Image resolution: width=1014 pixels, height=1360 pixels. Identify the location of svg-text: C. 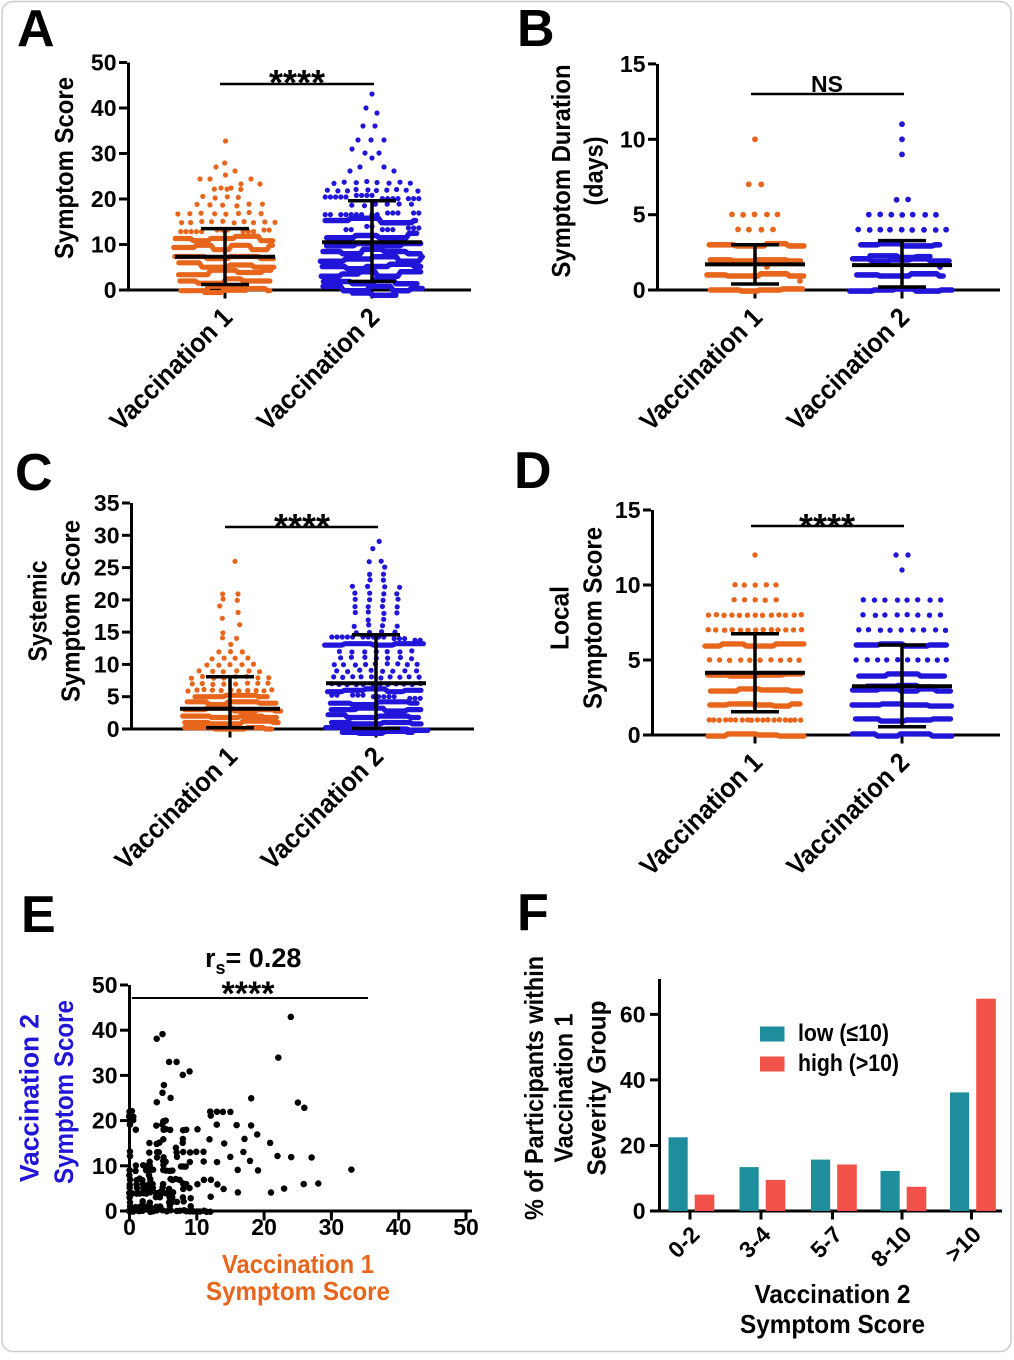
(34, 473).